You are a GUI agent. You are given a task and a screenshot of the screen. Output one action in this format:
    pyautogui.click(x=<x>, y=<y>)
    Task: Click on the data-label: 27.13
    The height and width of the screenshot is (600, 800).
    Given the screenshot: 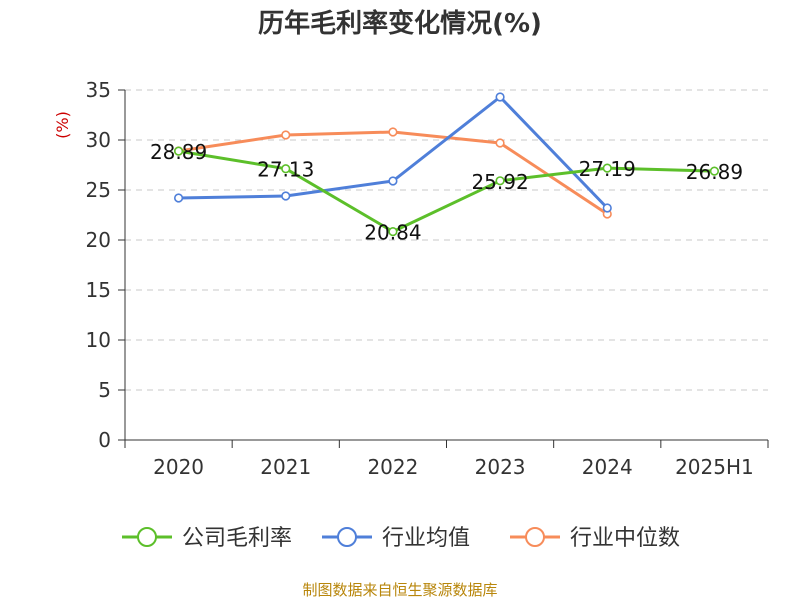 What is the action you would take?
    pyautogui.click(x=285, y=170)
    